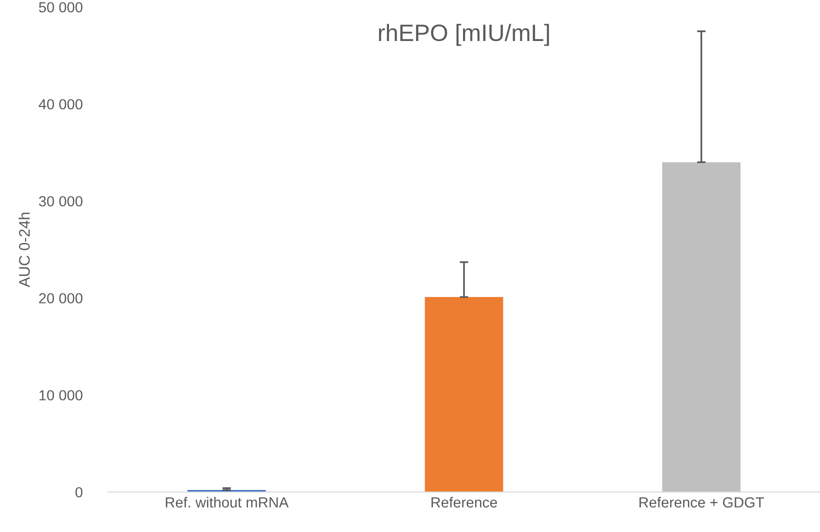 This screenshot has width=820, height=532. I want to click on y-tick-label: 30 000, so click(60, 201).